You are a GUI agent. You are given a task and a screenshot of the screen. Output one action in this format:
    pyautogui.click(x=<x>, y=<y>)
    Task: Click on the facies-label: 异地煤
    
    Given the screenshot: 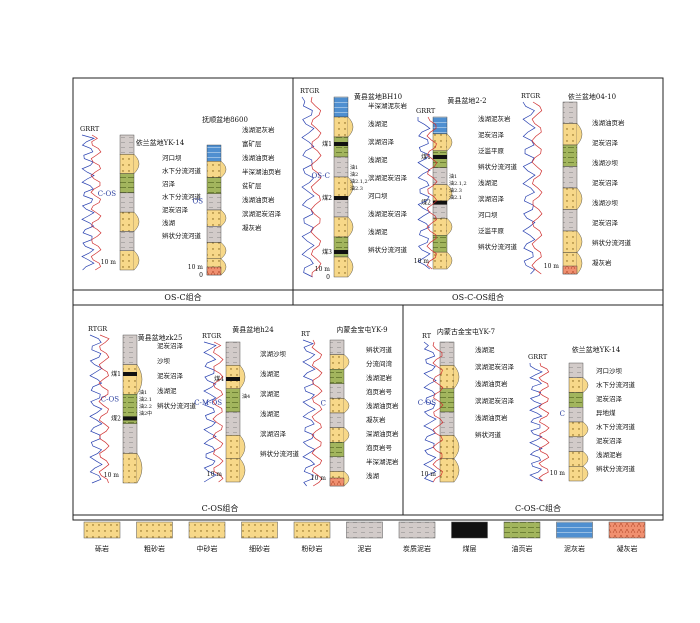 What is the action you would take?
    pyautogui.click(x=606, y=412)
    